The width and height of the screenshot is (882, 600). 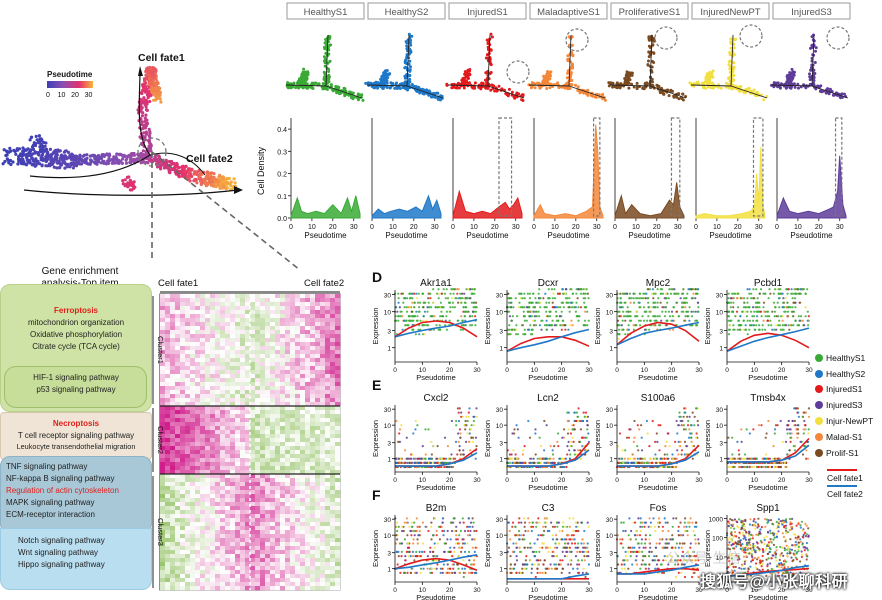 What do you see at coordinates (250, 442) in the screenshot?
I see `heatmap` at bounding box center [250, 442].